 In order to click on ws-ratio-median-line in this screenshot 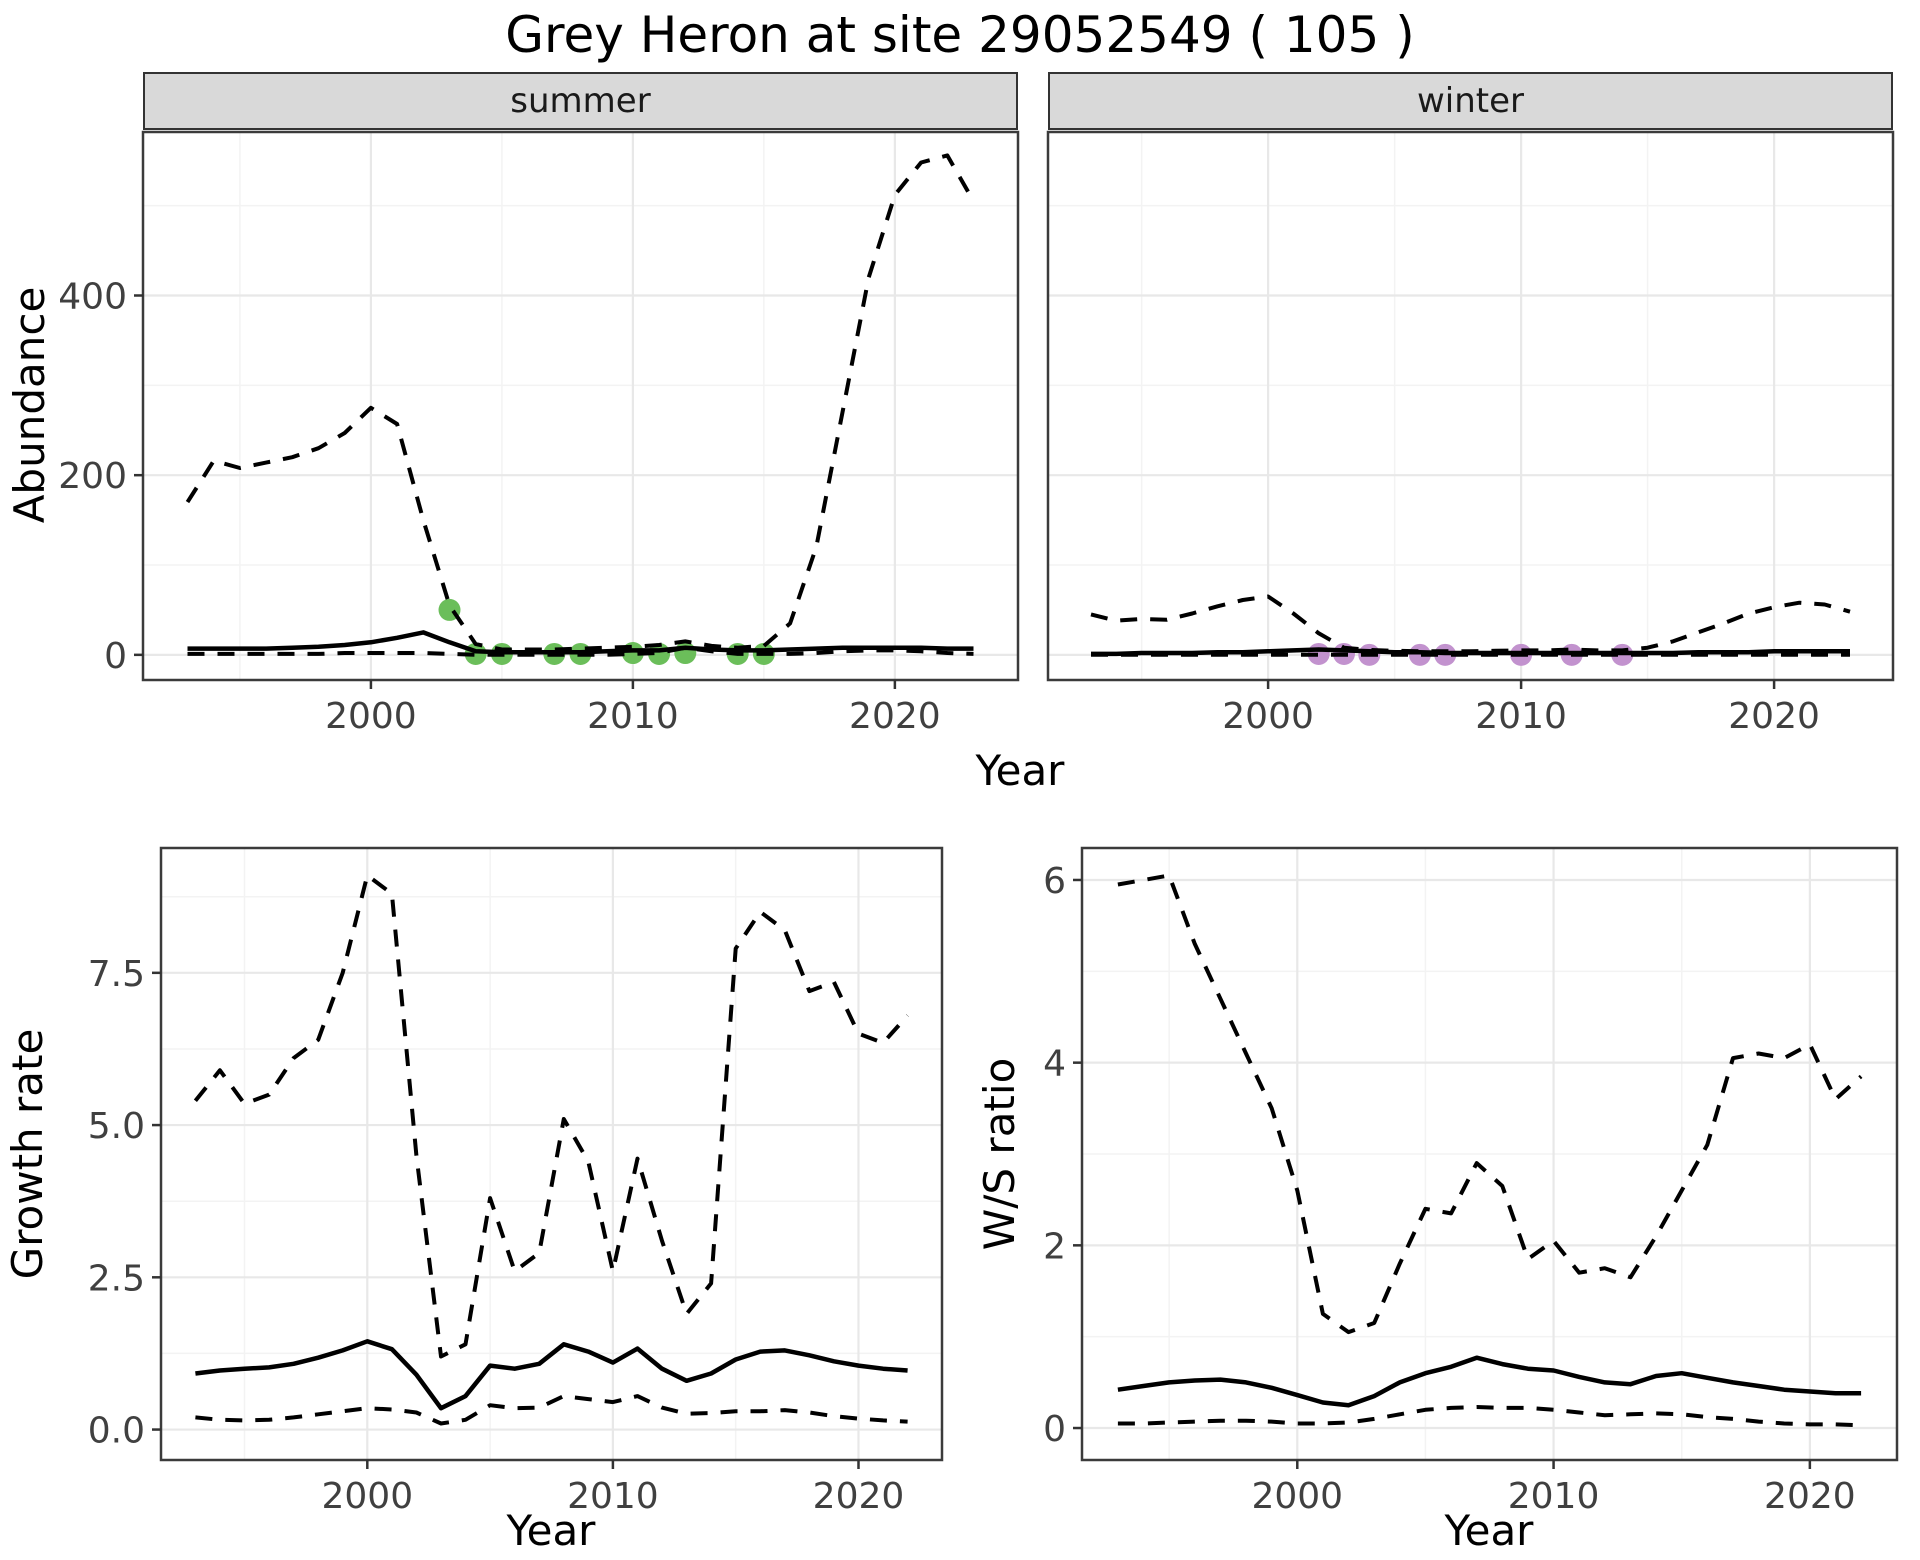, I will do `click(1489, 1381)`.